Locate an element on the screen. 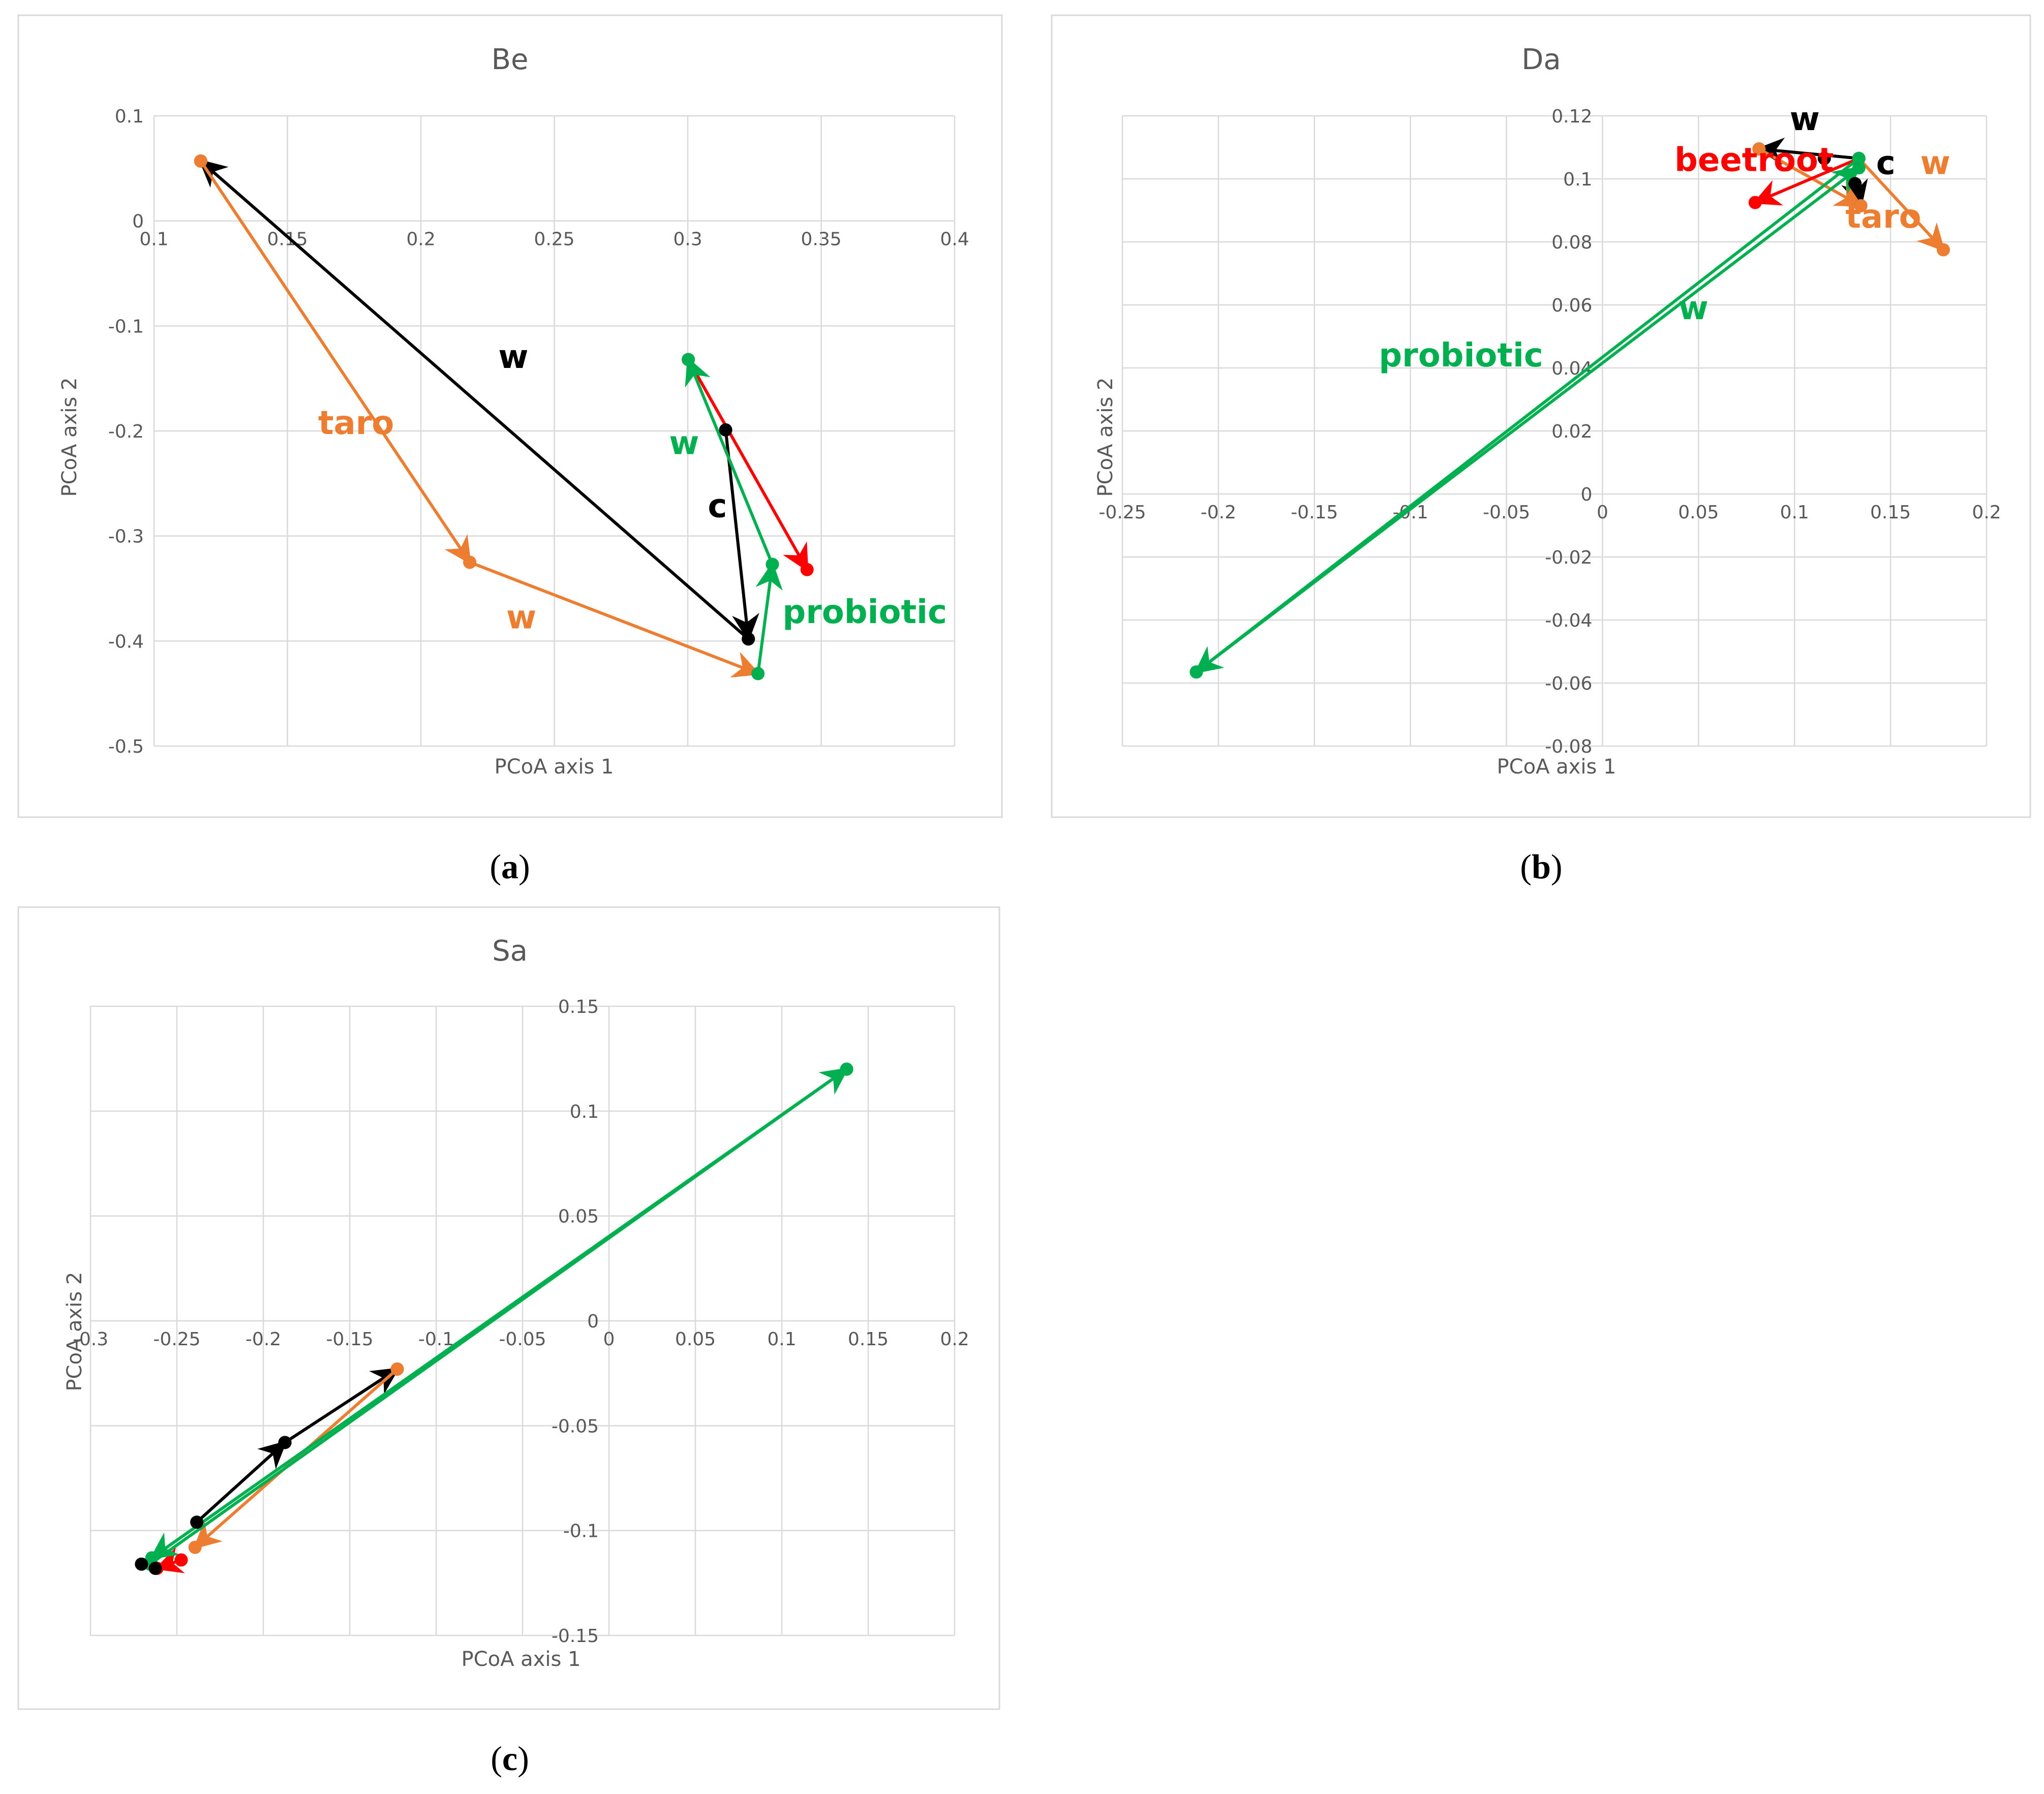 The width and height of the screenshot is (2044, 1794). x-tick-label: 0.4 is located at coordinates (955, 240).